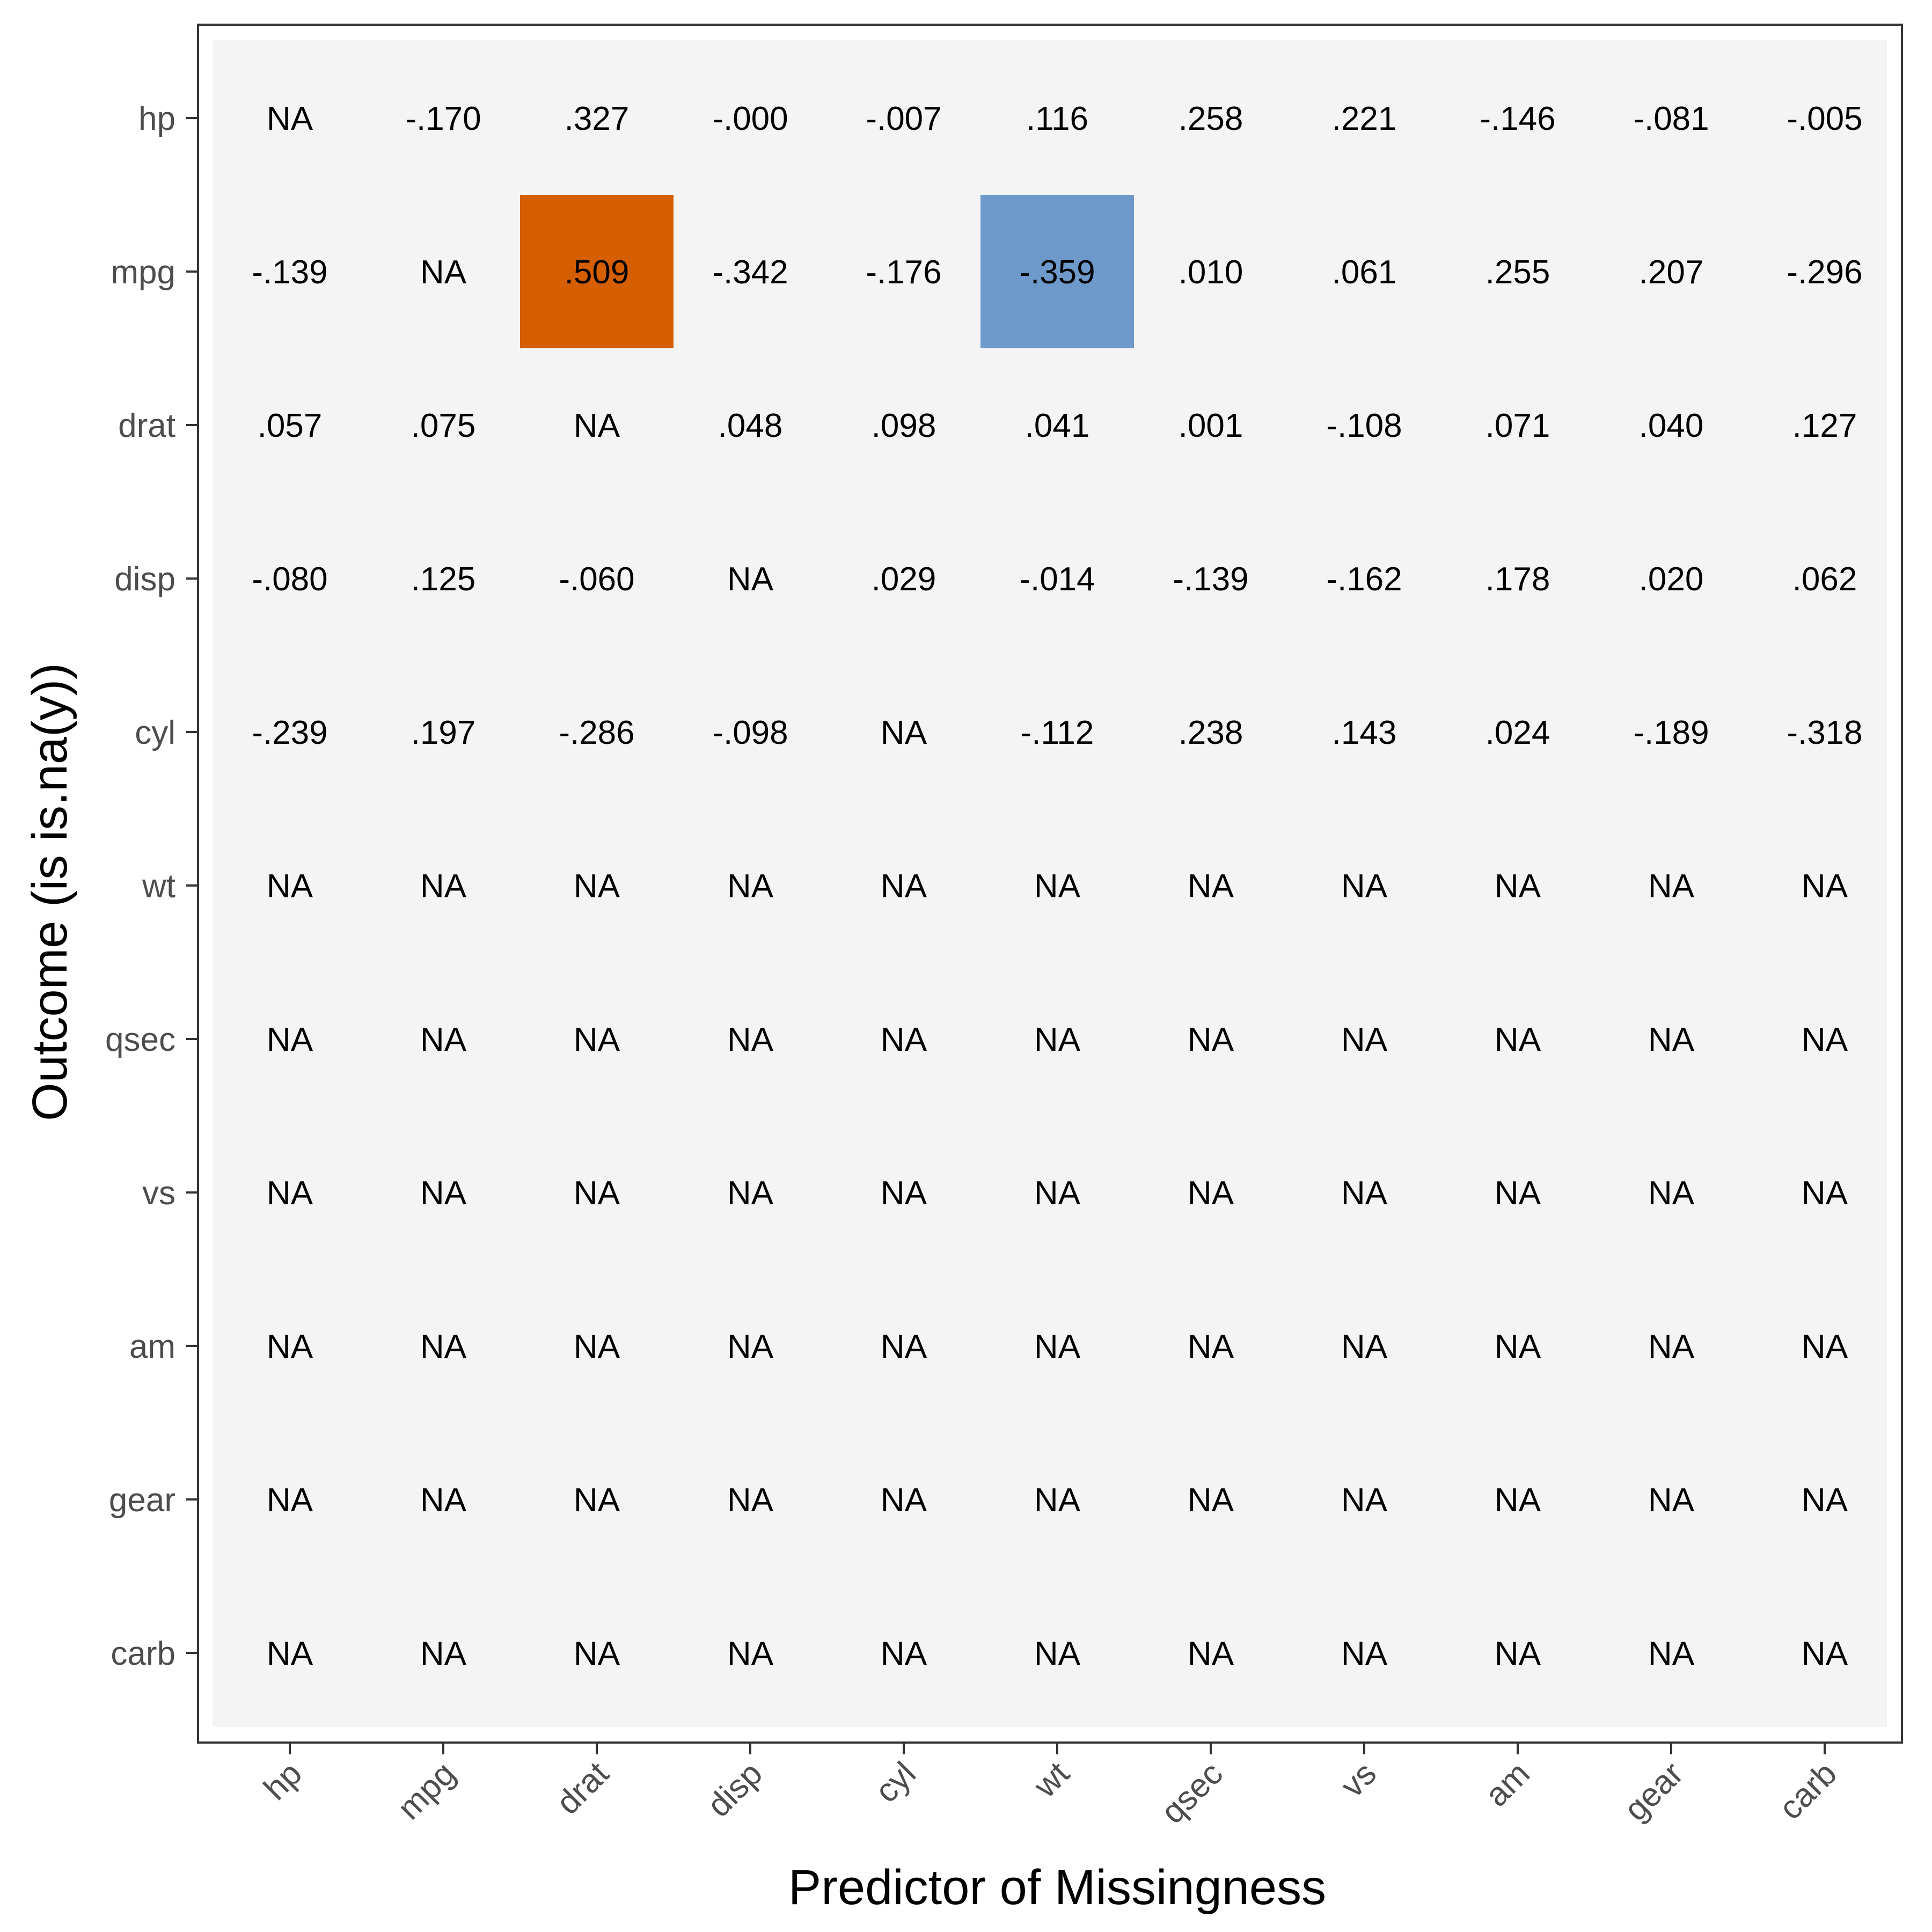 The width and height of the screenshot is (1932, 1932). Describe the element at coordinates (750, 1193) in the screenshot. I see `cell-label-vs-disp: NA` at that location.